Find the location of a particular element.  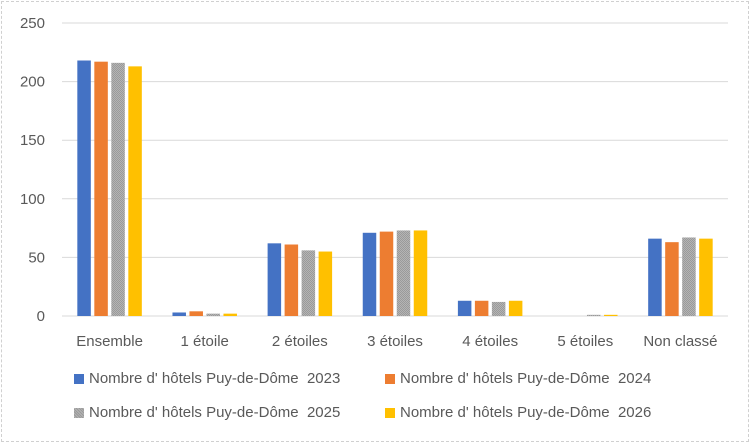

y-axis: 0 50 100 150 200 250 is located at coordinates (32, 170).